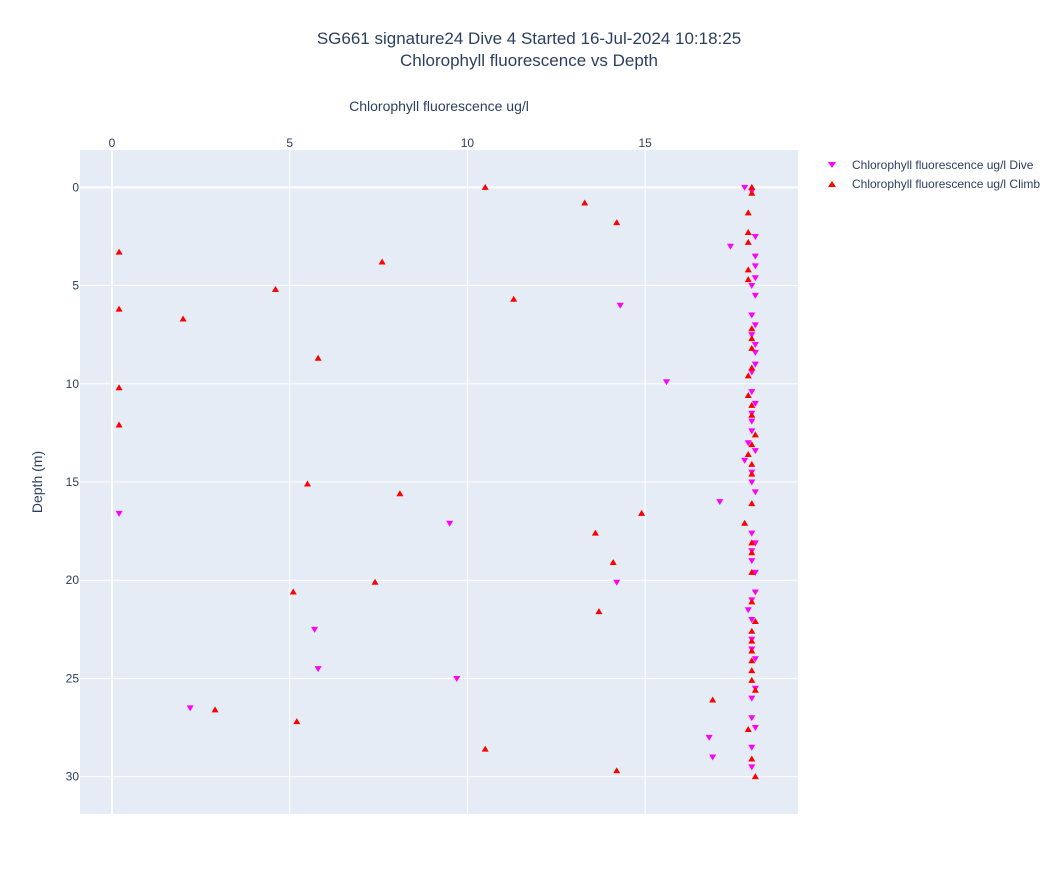  Describe the element at coordinates (931, 165) in the screenshot. I see `legend-item-dive: Chlorophyll fluorescence ug/l Dive` at that location.